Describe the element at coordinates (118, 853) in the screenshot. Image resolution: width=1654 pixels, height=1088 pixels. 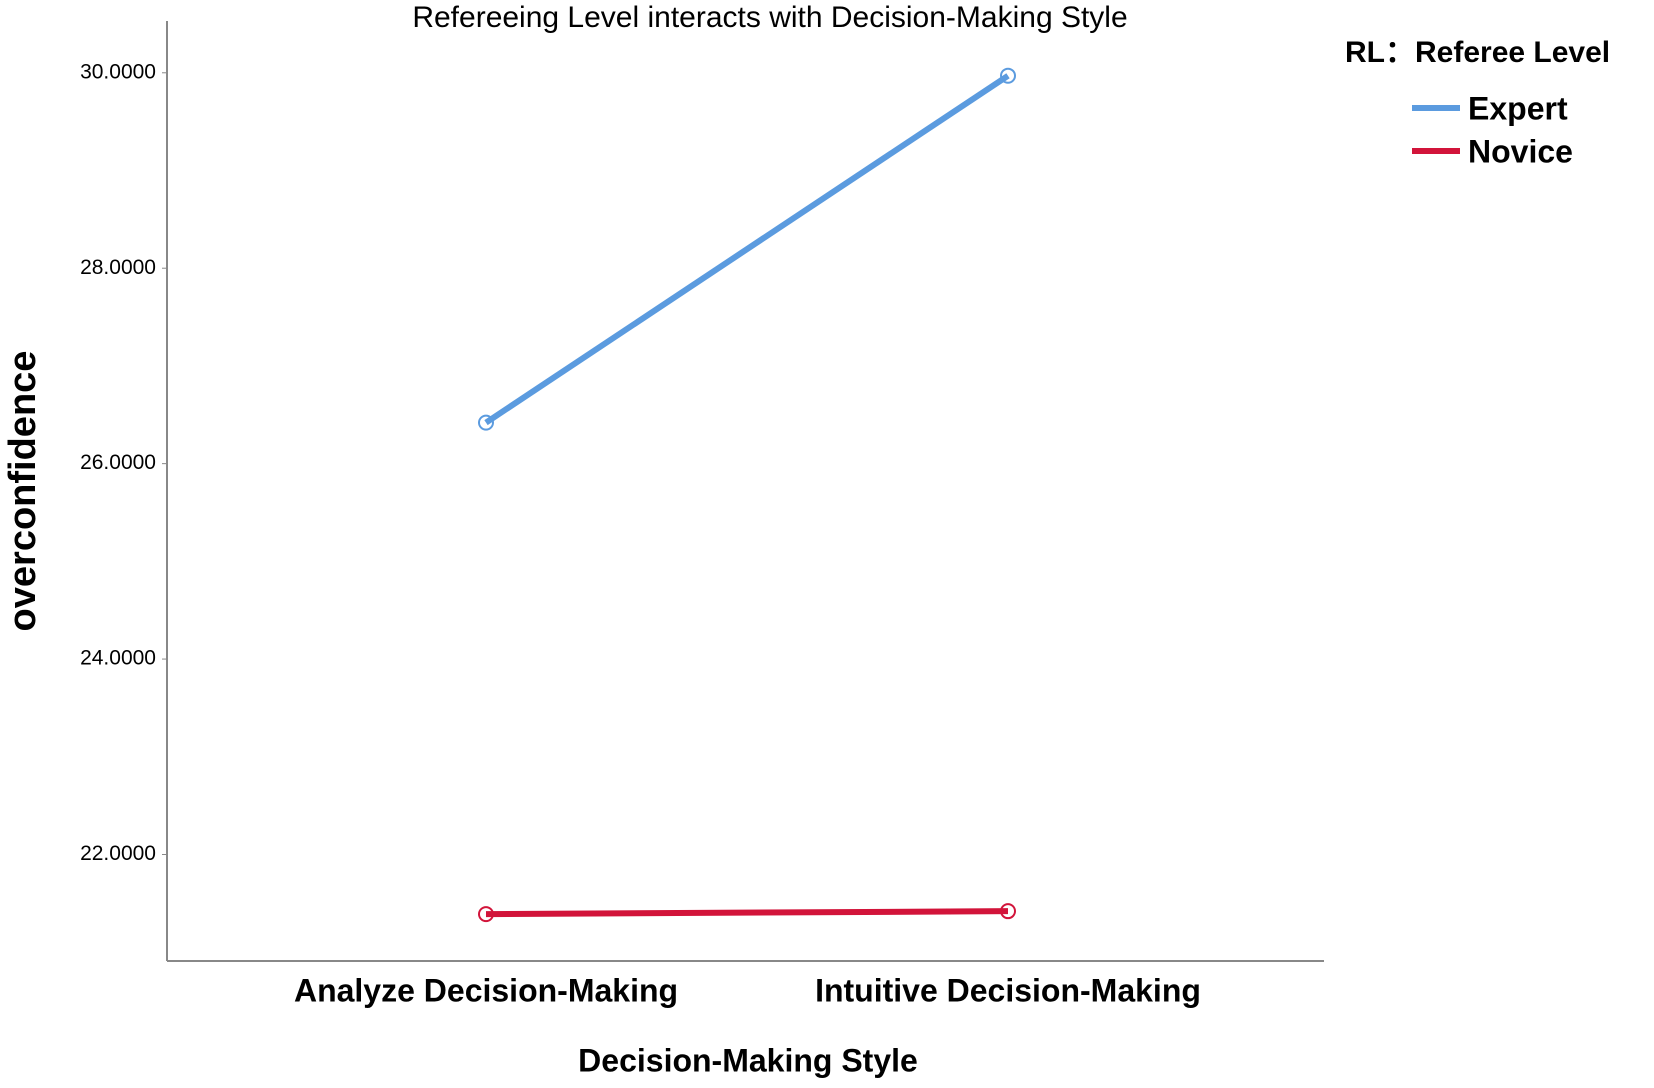
I see `y-tick-label: 22.0000` at that location.